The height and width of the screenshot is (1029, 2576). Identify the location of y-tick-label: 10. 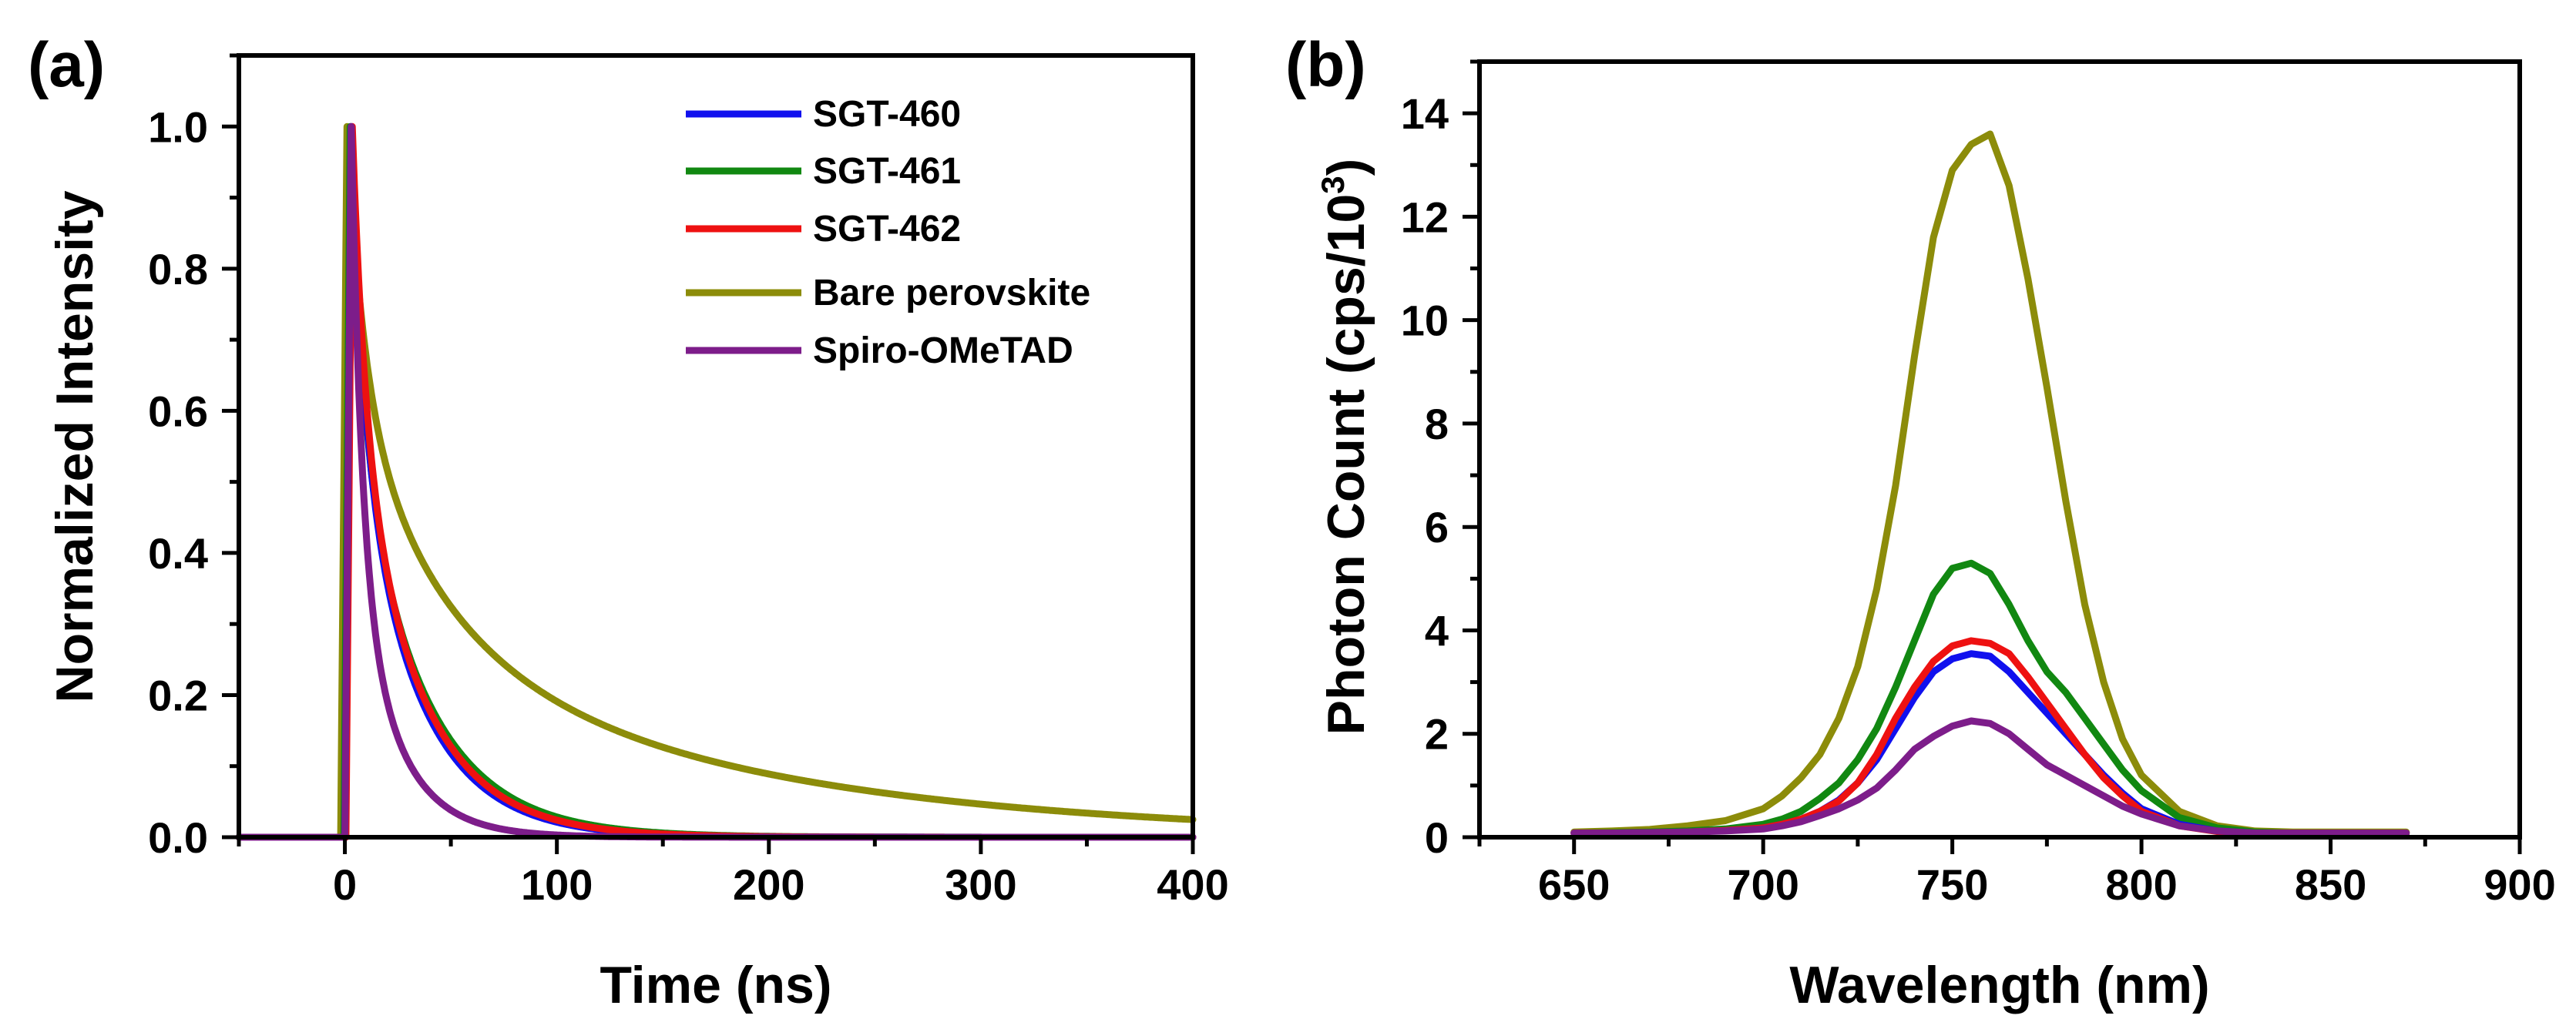
(1425, 321).